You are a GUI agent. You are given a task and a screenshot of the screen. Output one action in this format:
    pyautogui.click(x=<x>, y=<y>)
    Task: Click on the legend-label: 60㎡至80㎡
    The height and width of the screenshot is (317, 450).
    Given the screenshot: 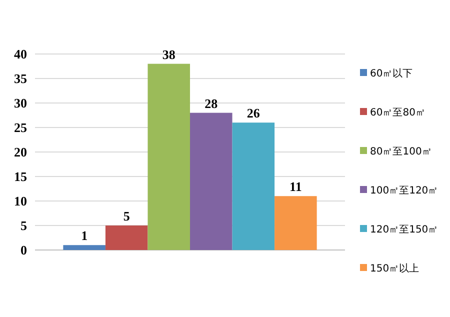 What is the action you would take?
    pyautogui.click(x=398, y=113)
    